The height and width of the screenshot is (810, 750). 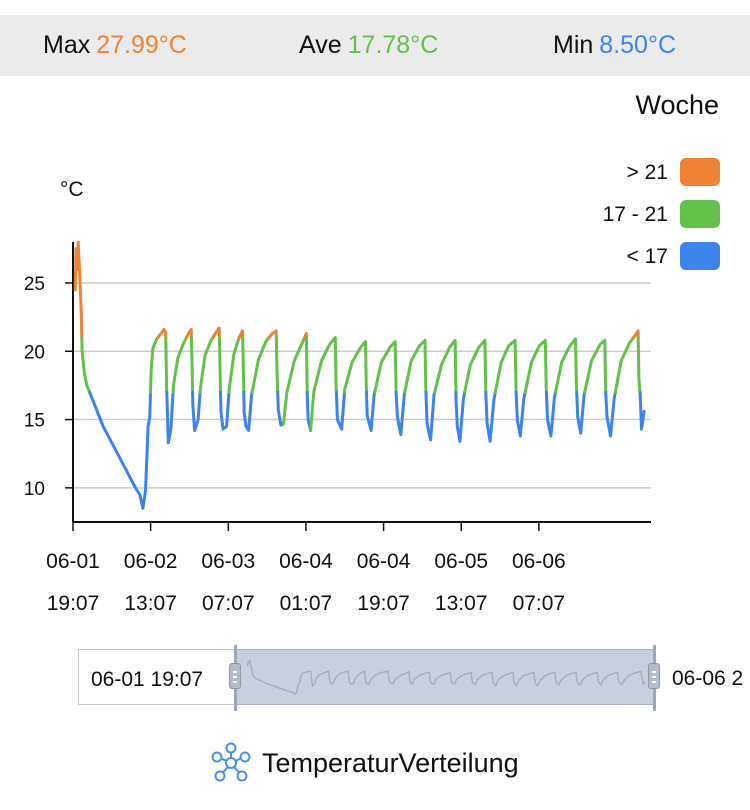 I want to click on x-tick-date: 06-06, so click(x=539, y=561).